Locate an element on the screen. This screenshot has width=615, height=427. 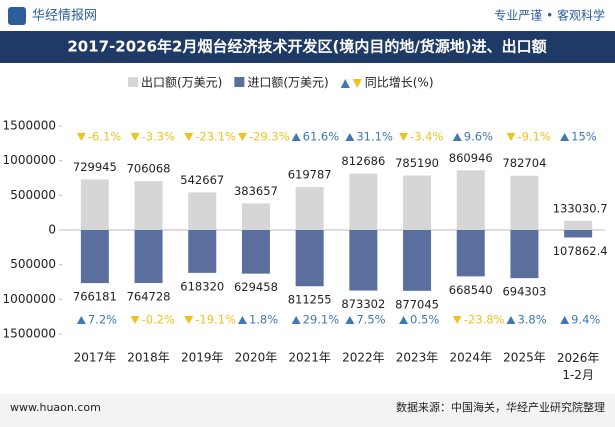
legend-up is located at coordinates (345, 83).